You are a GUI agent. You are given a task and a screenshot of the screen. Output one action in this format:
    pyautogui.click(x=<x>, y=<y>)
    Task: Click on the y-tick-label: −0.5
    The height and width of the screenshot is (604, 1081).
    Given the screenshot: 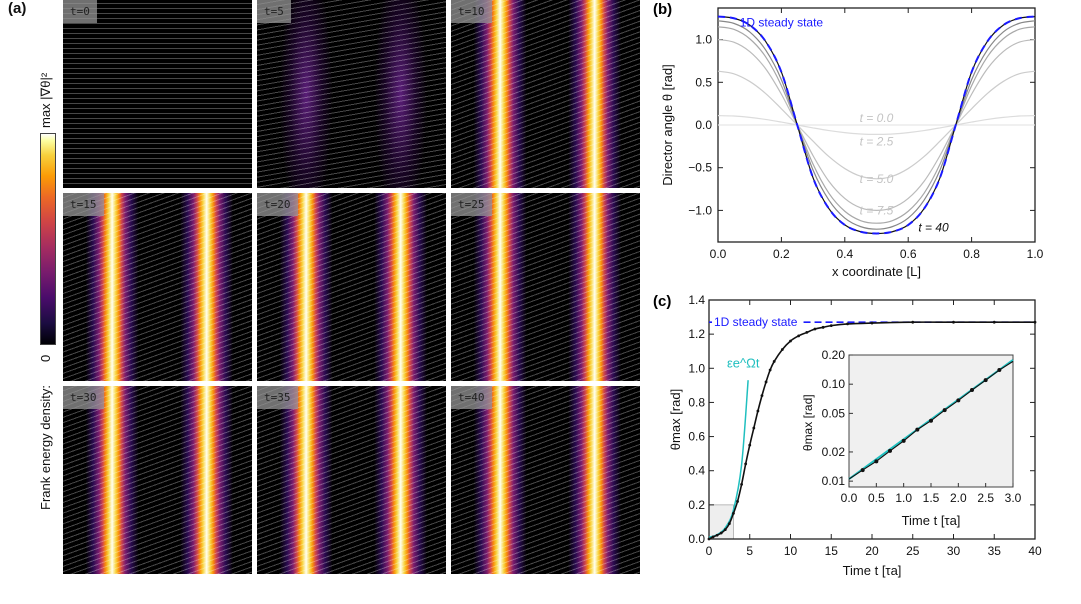 What is the action you would take?
    pyautogui.click(x=700, y=168)
    